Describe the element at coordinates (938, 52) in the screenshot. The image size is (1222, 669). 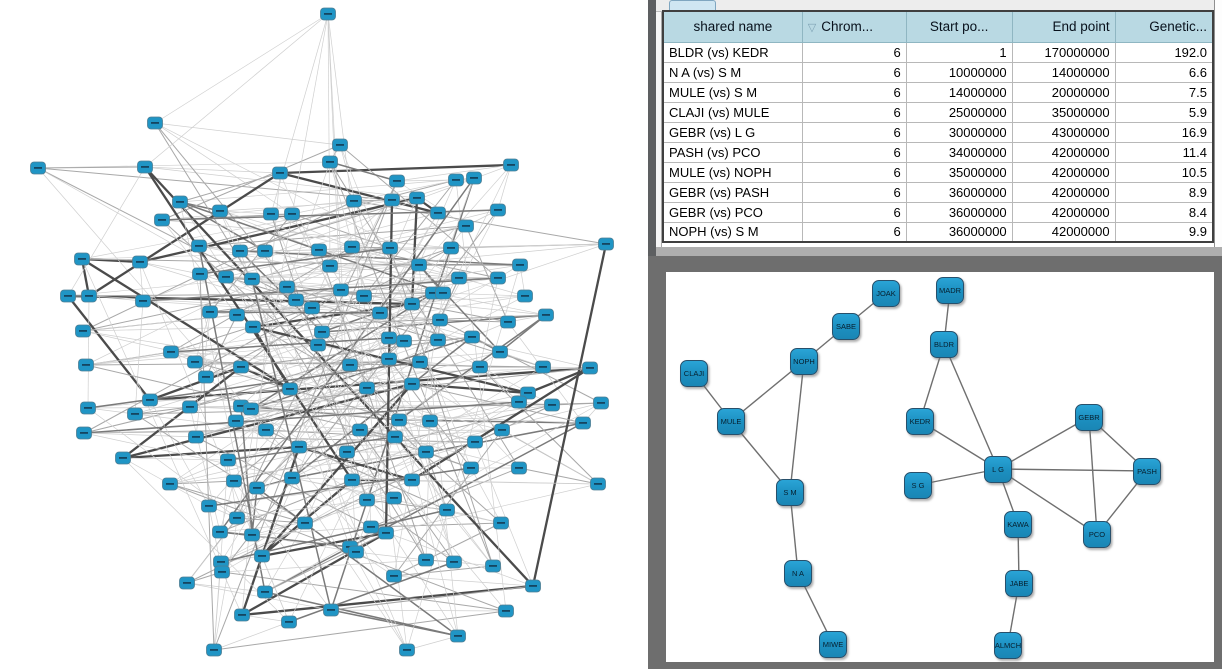
I see `table-row: BLDR (vs) KEDR 6 1 170000000 192.0` at that location.